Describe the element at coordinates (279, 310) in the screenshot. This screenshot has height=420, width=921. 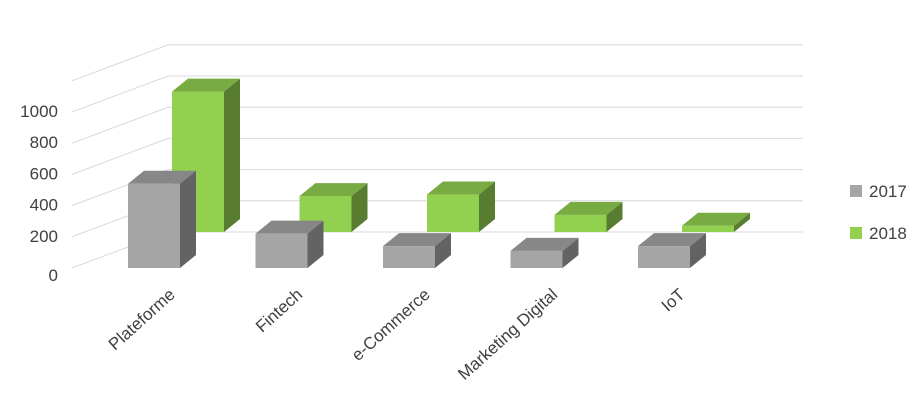
I see `x-tick-label: Fintech` at that location.